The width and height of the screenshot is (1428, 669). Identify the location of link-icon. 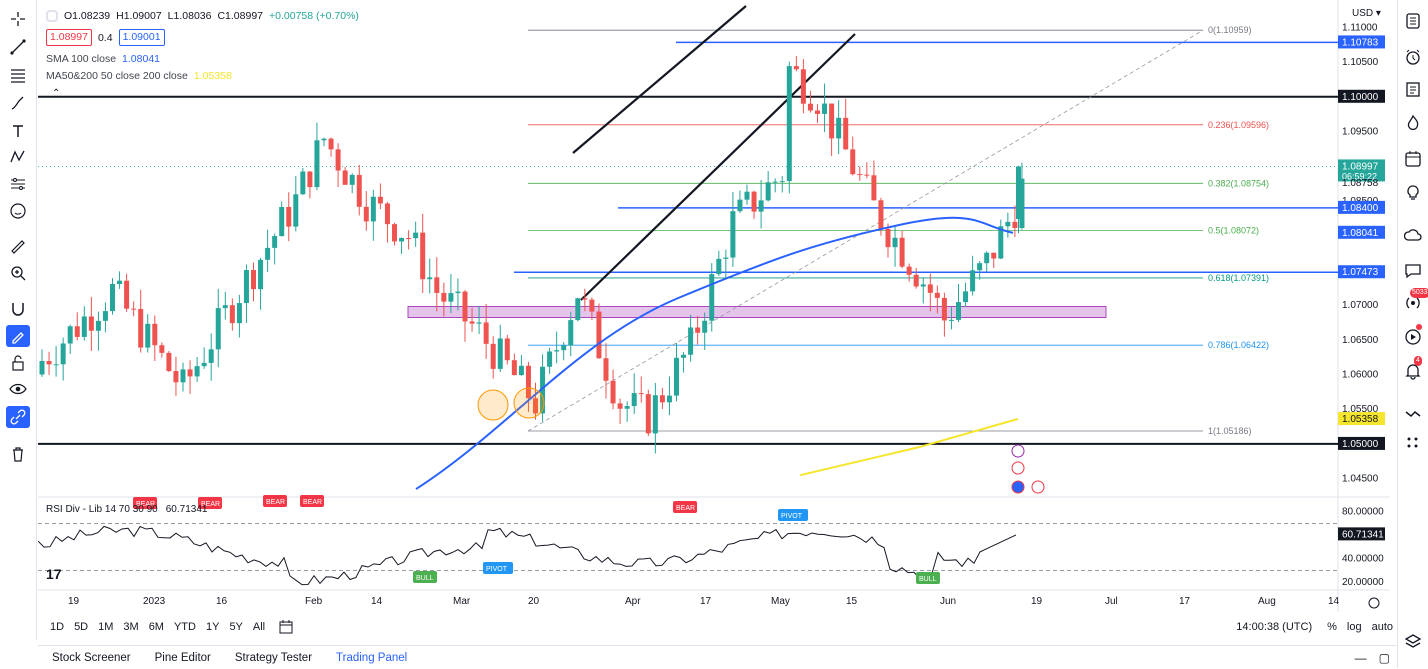
(18, 417).